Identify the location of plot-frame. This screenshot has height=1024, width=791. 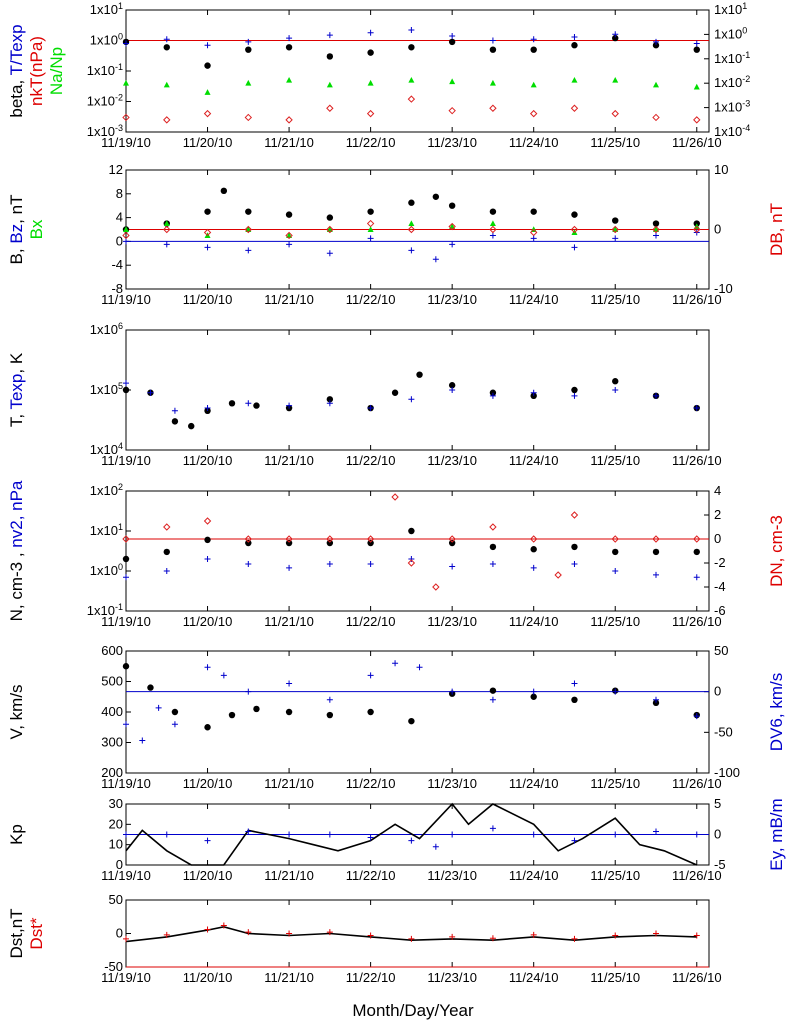
(417, 933).